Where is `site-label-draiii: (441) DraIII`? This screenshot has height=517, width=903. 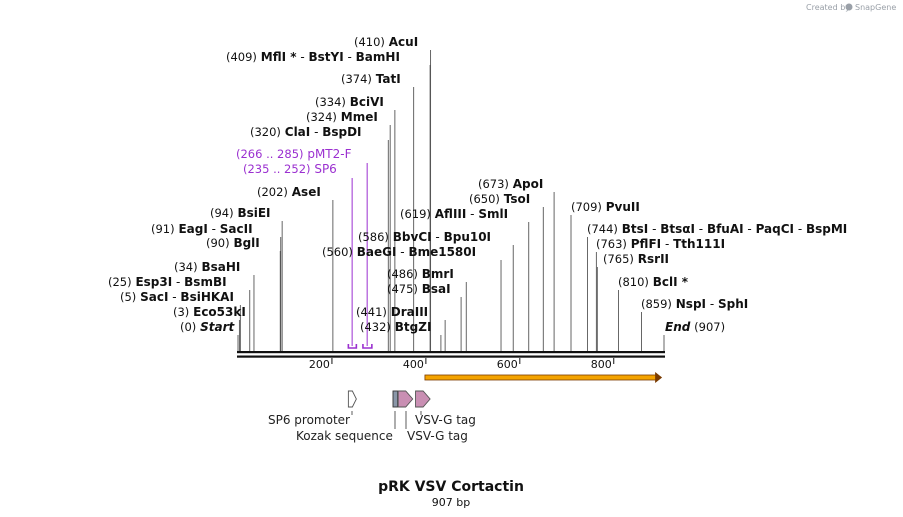
site-label-draiii: (441) DraIII is located at coordinates (392, 312).